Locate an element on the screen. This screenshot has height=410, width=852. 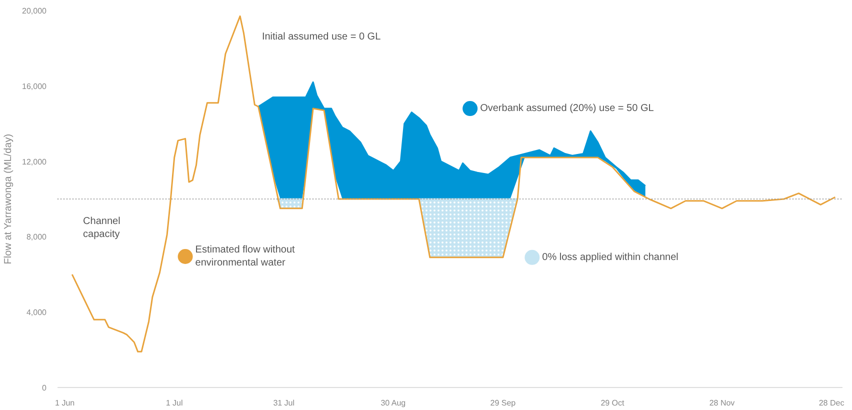
legend-label: 0% loss applied within channel is located at coordinates (610, 257).